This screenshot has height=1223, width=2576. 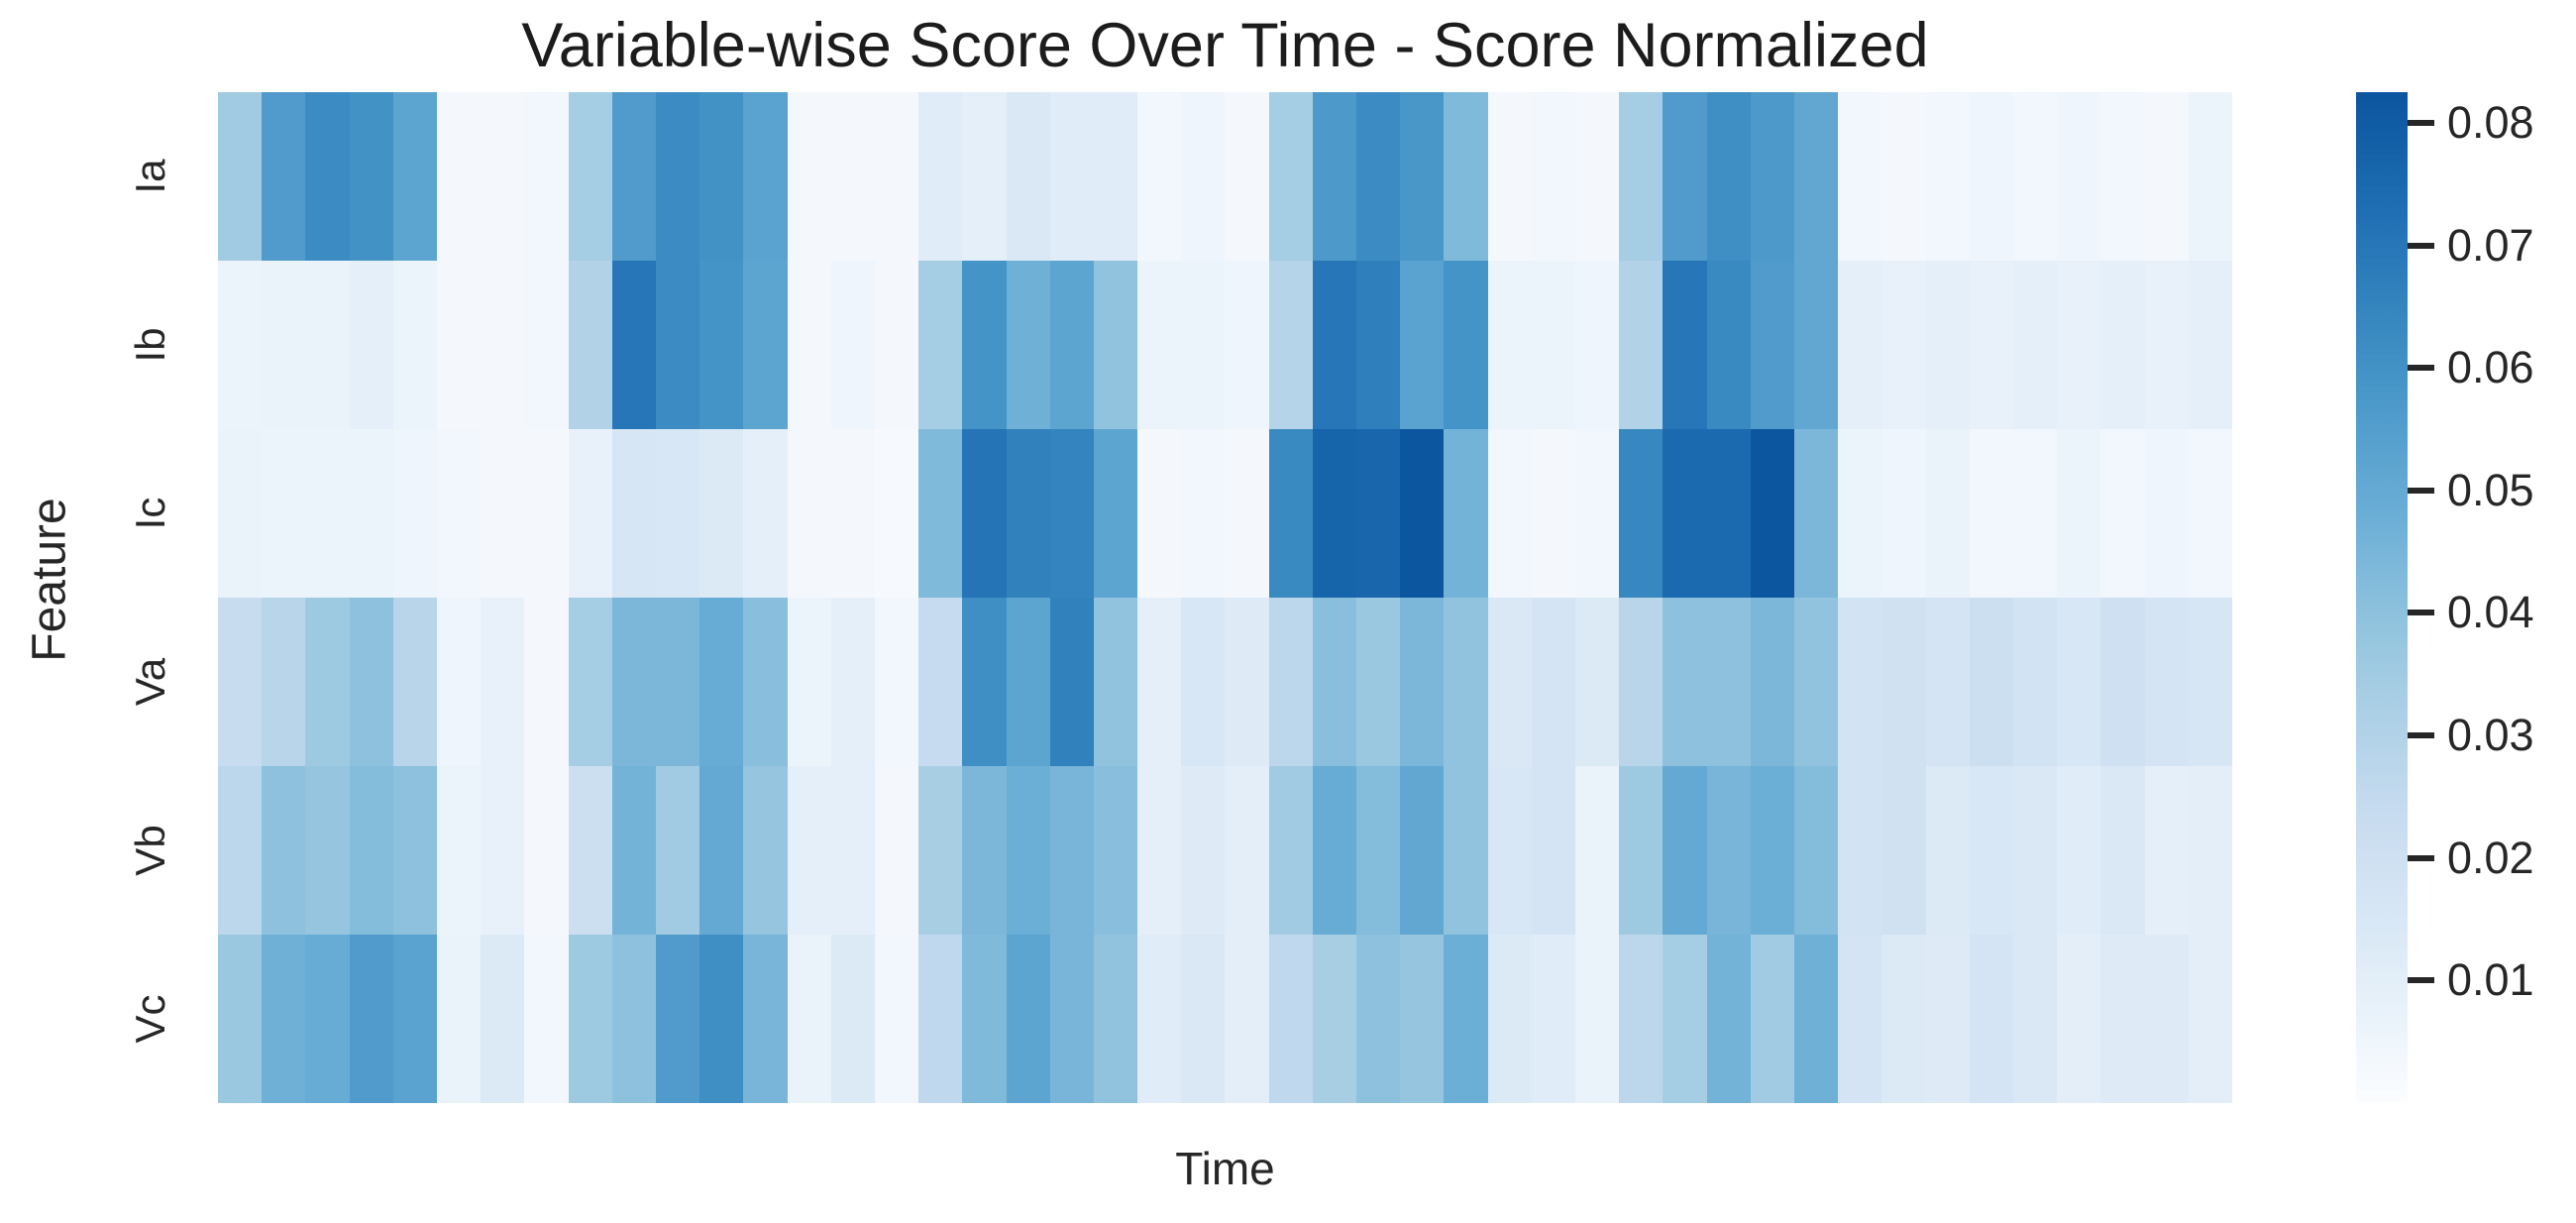 What do you see at coordinates (2490, 857) in the screenshot?
I see `colorbar-tick-label: 0.02` at bounding box center [2490, 857].